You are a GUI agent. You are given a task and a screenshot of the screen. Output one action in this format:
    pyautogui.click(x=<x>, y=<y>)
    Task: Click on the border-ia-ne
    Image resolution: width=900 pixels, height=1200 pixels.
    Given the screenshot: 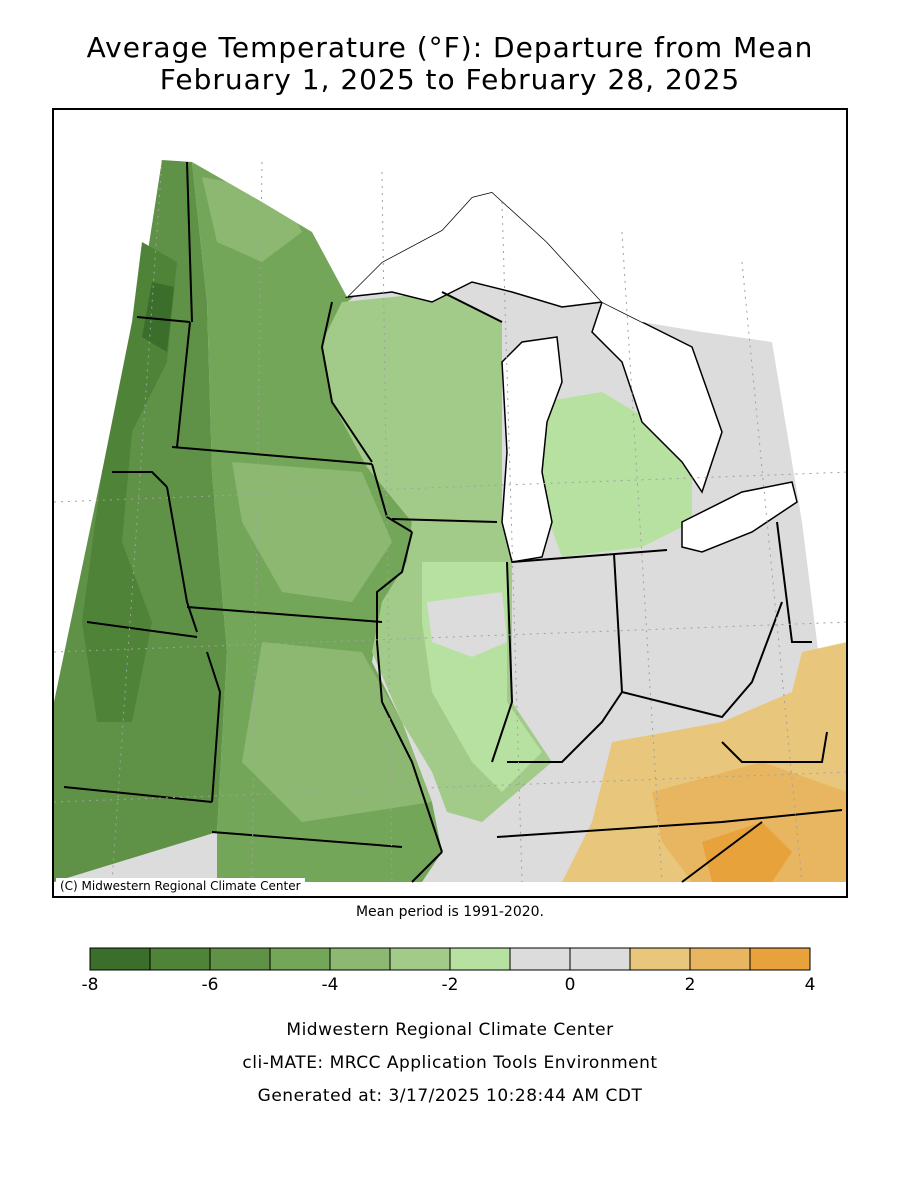 What is the action you would take?
    pyautogui.click(x=182, y=559)
    